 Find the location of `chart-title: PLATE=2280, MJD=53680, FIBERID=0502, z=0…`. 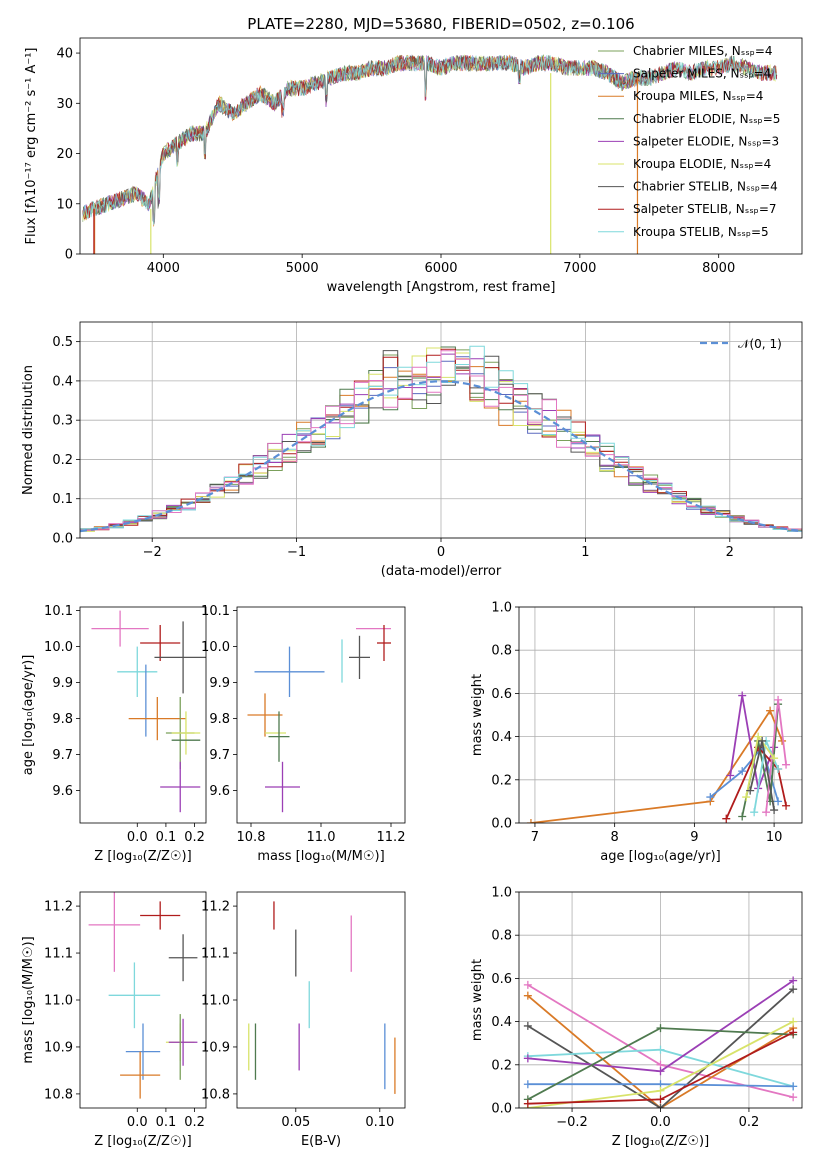

chart-title: PLATE=2280, MJD=53680, FIBERID=0502, z=0… is located at coordinates (440, 24).